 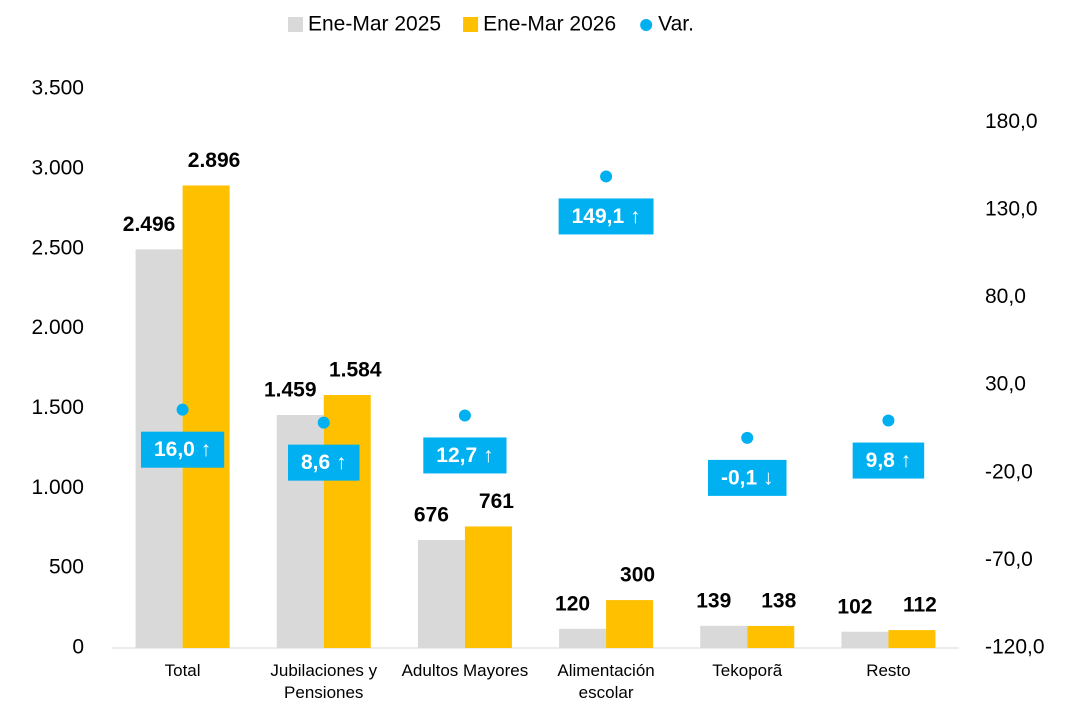 I want to click on legend-label: Ene-Mar 2025, so click(x=374, y=24).